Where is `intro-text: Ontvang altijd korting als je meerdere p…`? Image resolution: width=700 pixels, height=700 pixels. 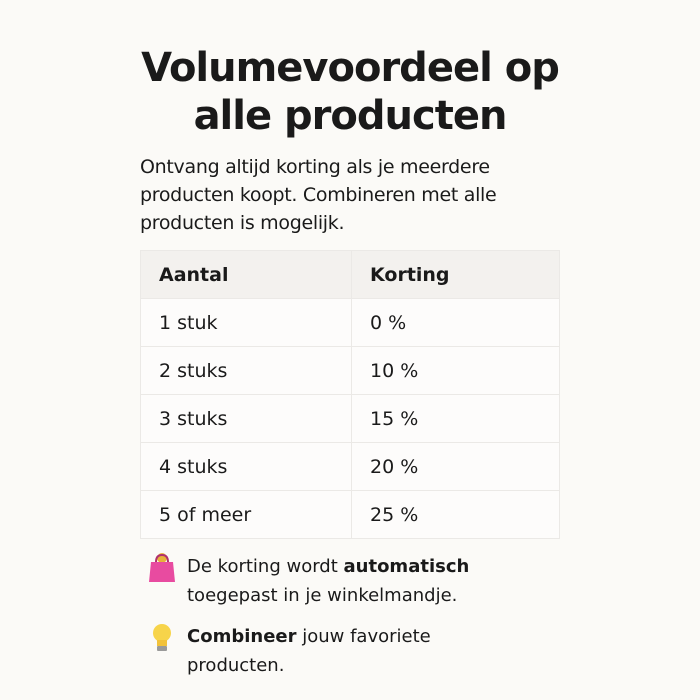
intro-text: Ontvang altijd korting als je meerdere p… is located at coordinates (318, 195).